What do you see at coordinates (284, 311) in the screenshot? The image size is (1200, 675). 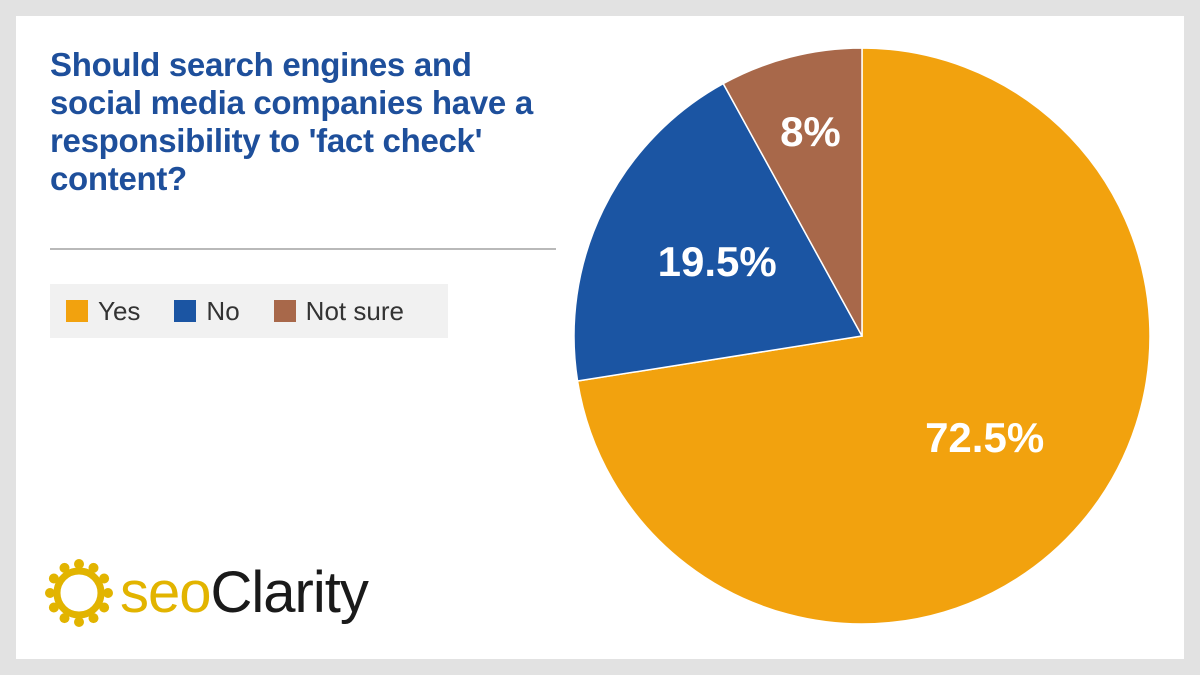 I see `legend-swatch-not-sure` at bounding box center [284, 311].